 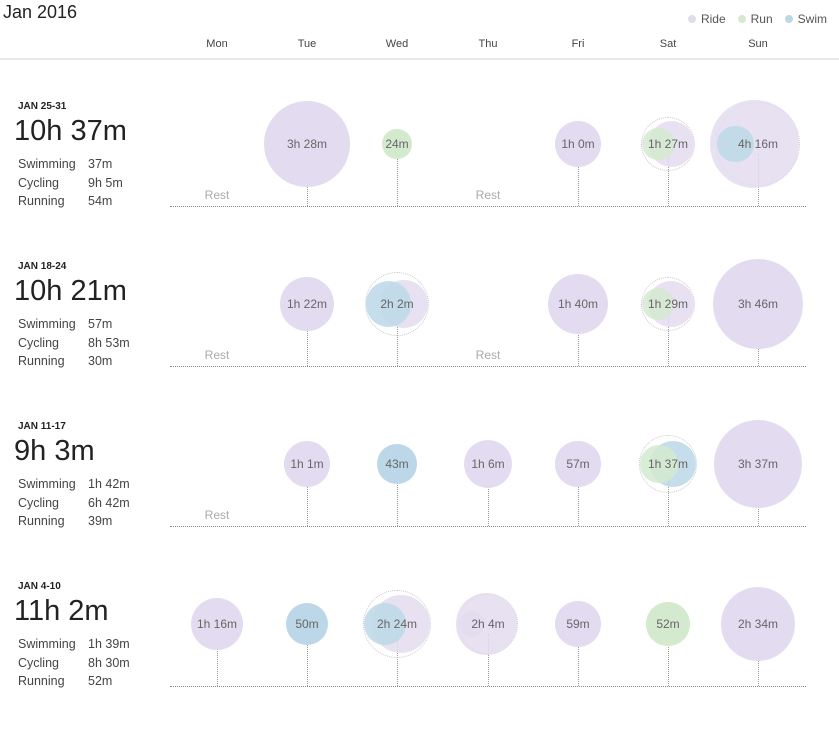 What do you see at coordinates (109, 343) in the screenshot?
I see `week-stat-value: 8h 53m` at bounding box center [109, 343].